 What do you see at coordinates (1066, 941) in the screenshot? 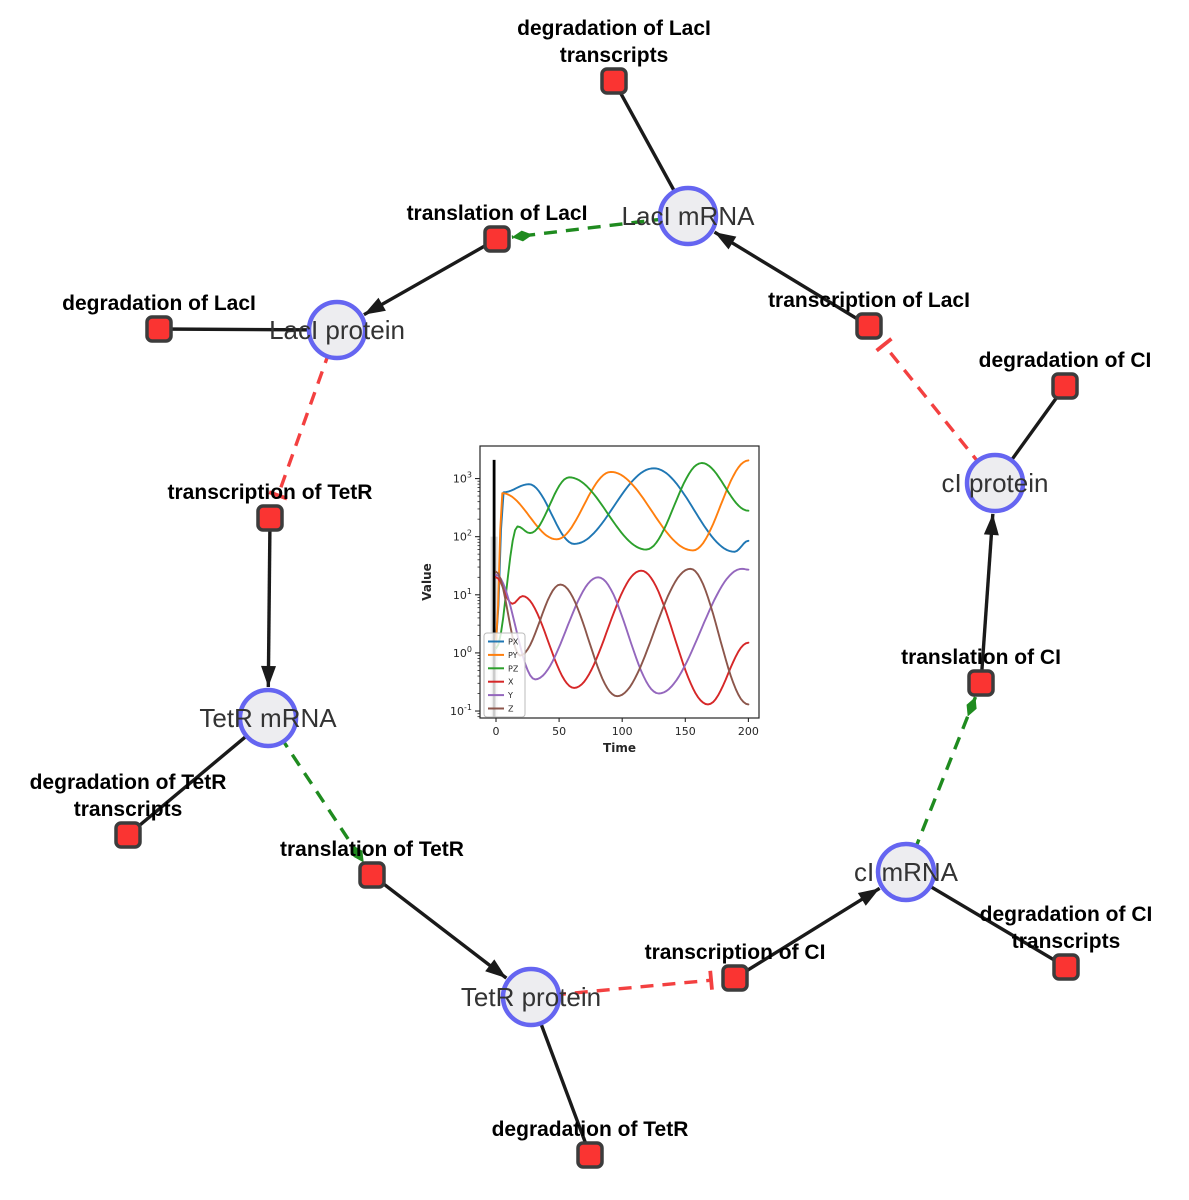
I see `reaction-label-deg_ci_tx-line1: transcripts` at bounding box center [1066, 941].